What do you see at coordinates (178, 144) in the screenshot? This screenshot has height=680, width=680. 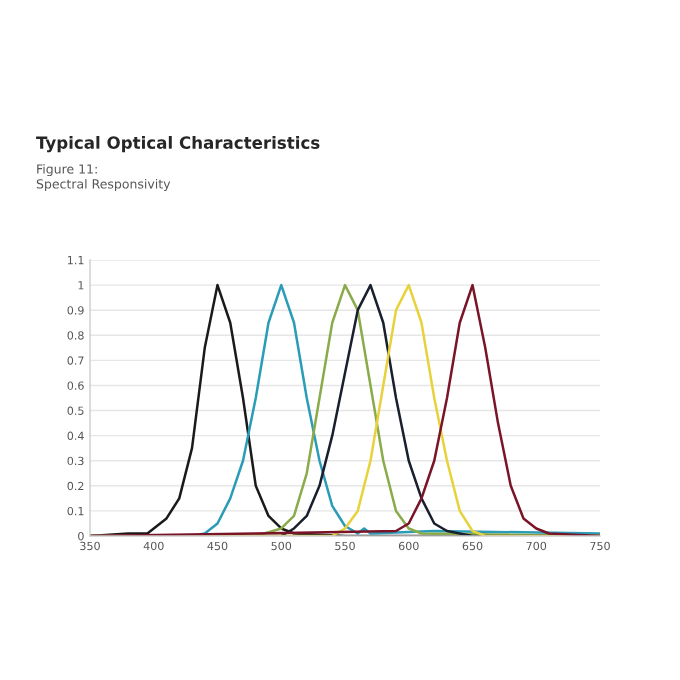 I see `chart-title: Typical Optical Characteristics` at bounding box center [178, 144].